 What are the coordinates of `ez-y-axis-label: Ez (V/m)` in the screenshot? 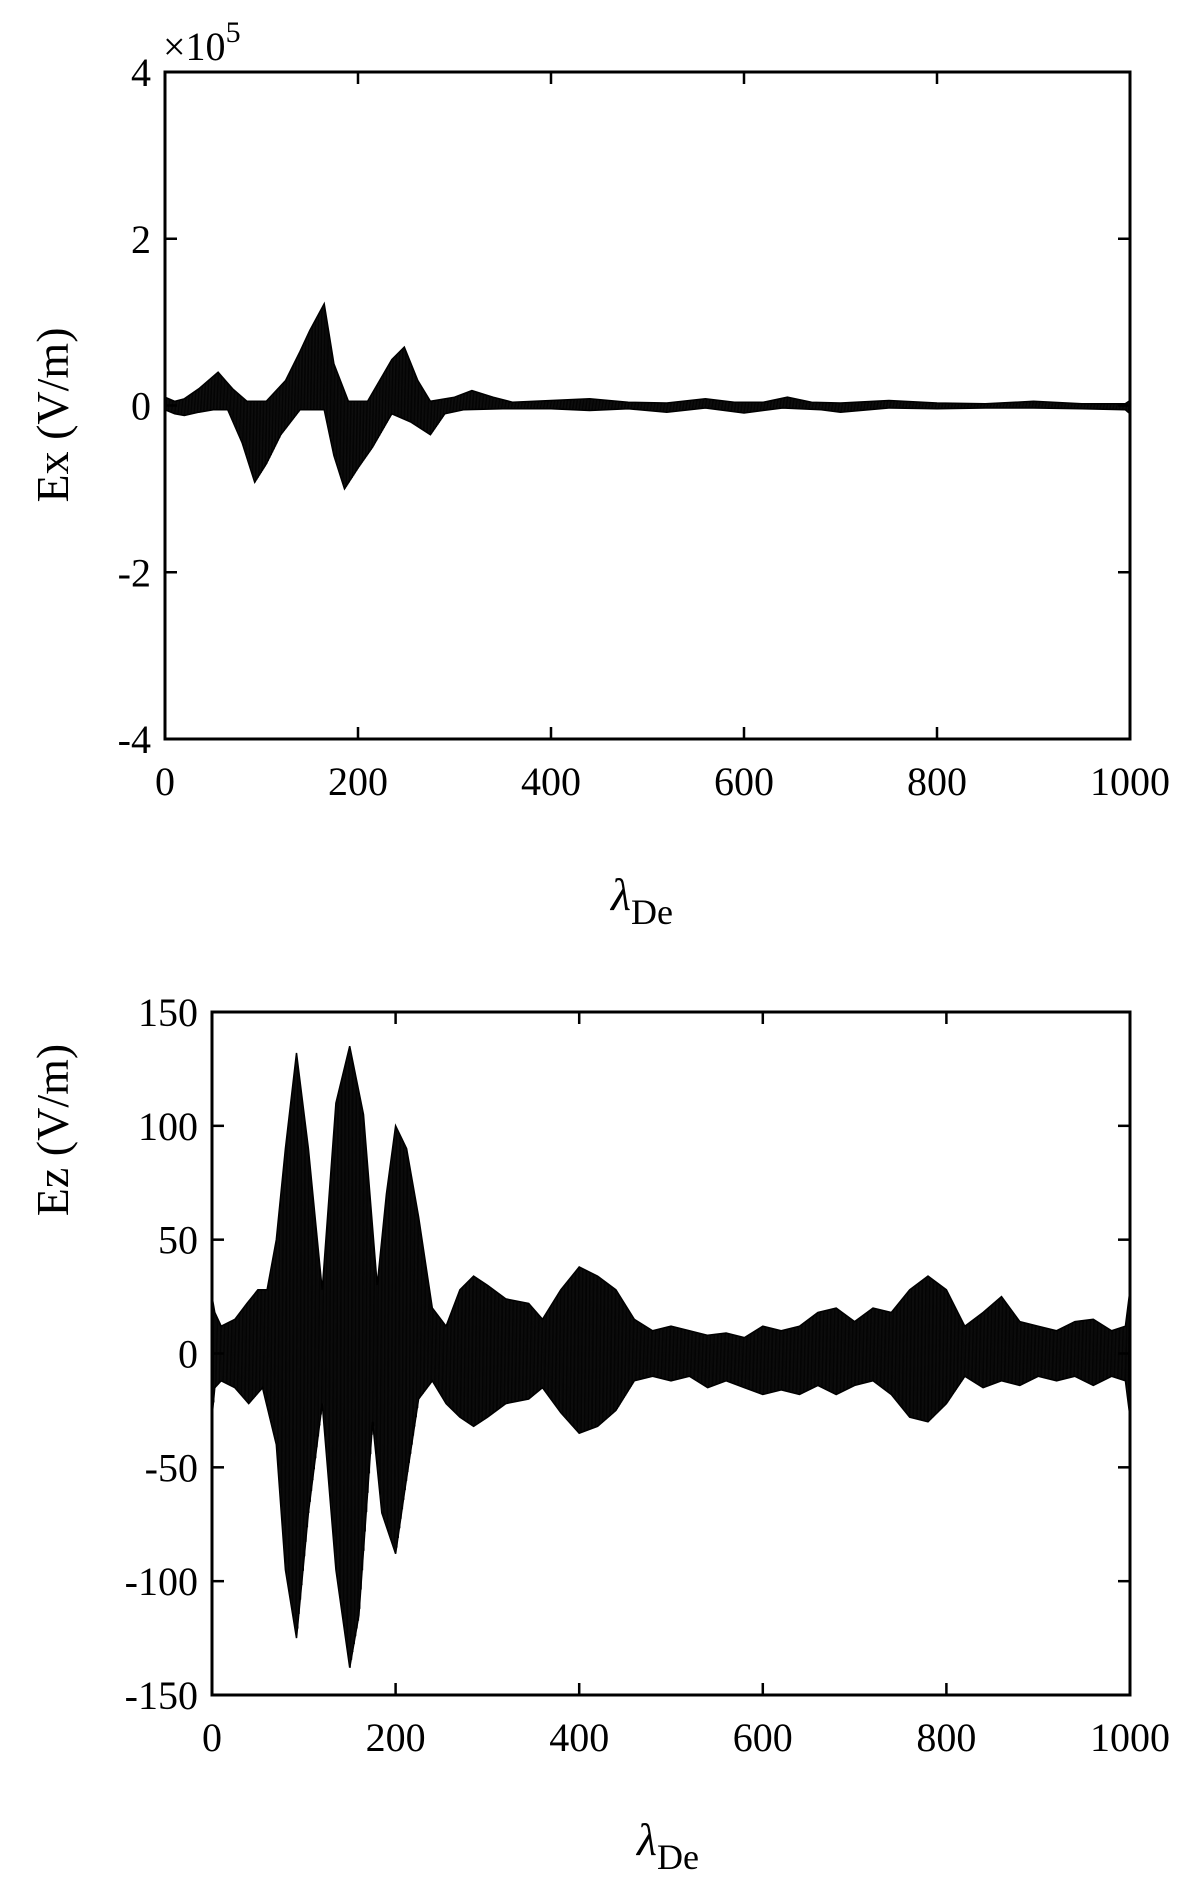 It's located at (52, 1130).